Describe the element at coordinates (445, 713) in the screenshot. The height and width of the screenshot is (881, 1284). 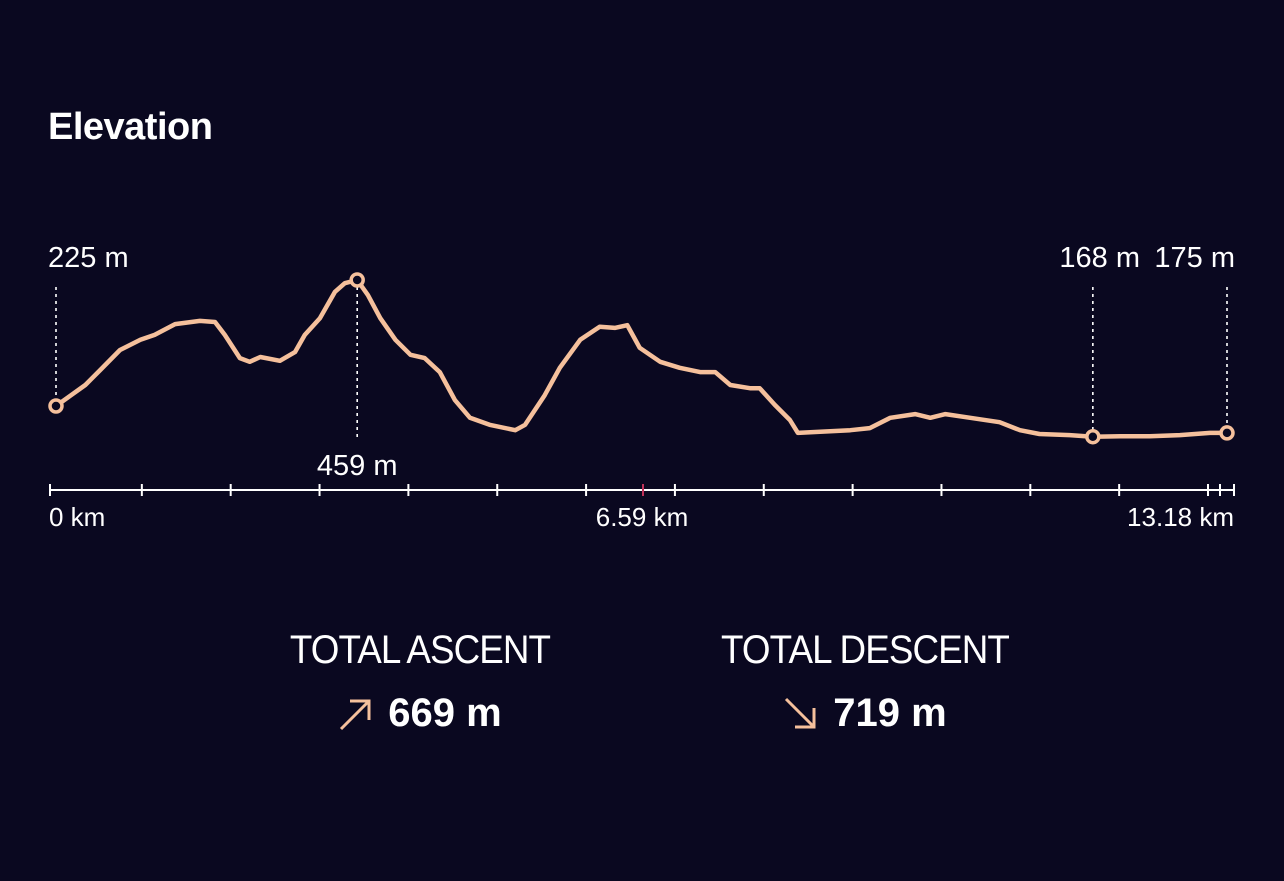
I see `total-ascent-value: 669 m` at that location.